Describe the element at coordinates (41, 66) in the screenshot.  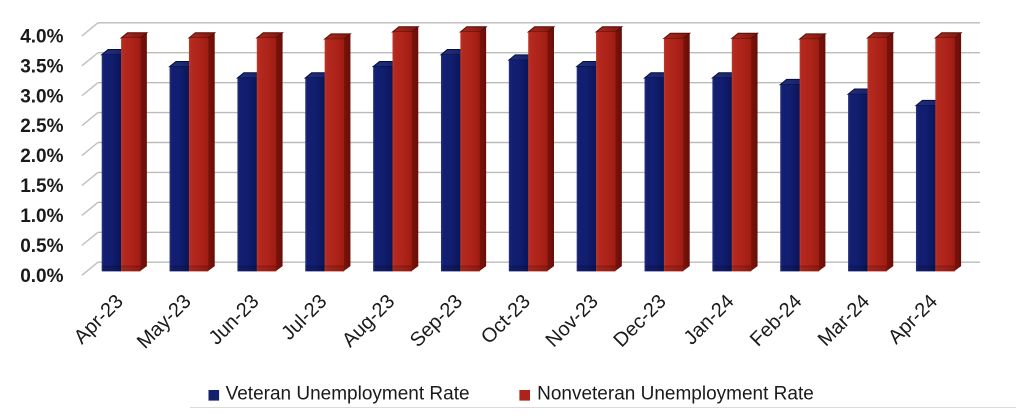
I see `svg-text: 3.5%` at that location.